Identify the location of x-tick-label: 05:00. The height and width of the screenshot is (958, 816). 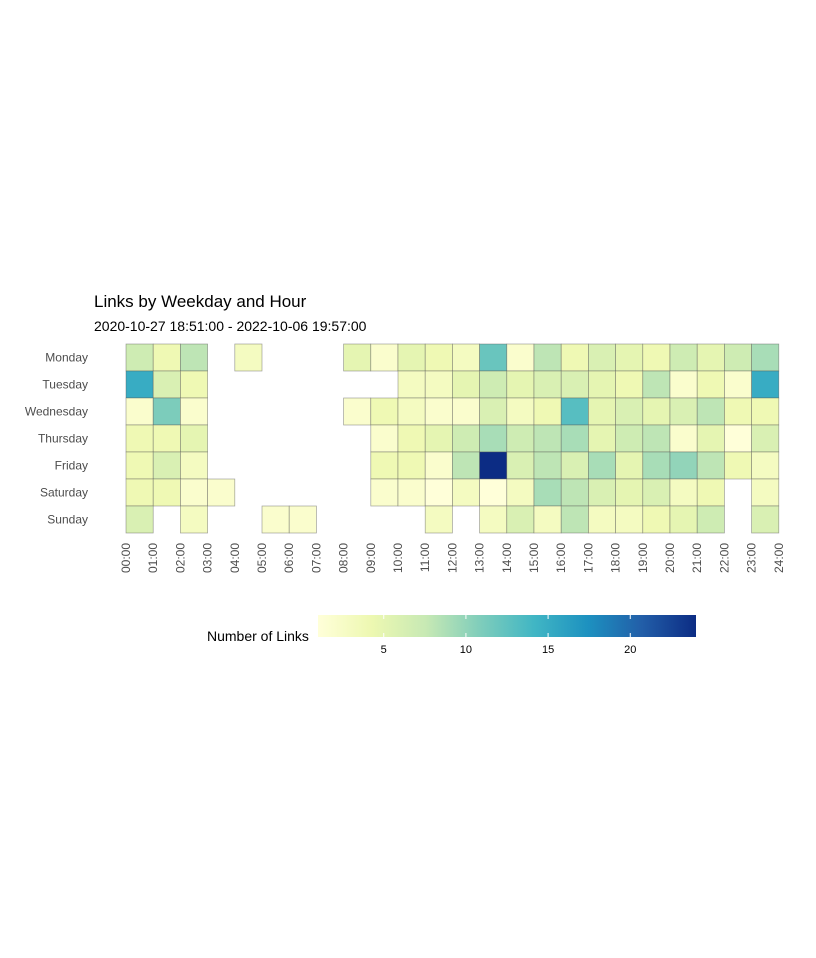
(262, 558).